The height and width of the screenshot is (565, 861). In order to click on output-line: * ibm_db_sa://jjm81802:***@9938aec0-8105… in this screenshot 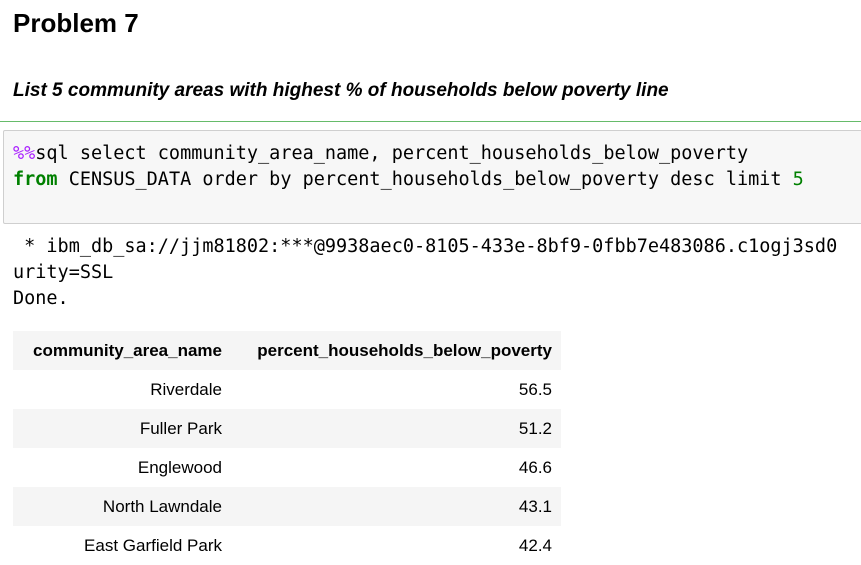, I will do `click(425, 246)`.